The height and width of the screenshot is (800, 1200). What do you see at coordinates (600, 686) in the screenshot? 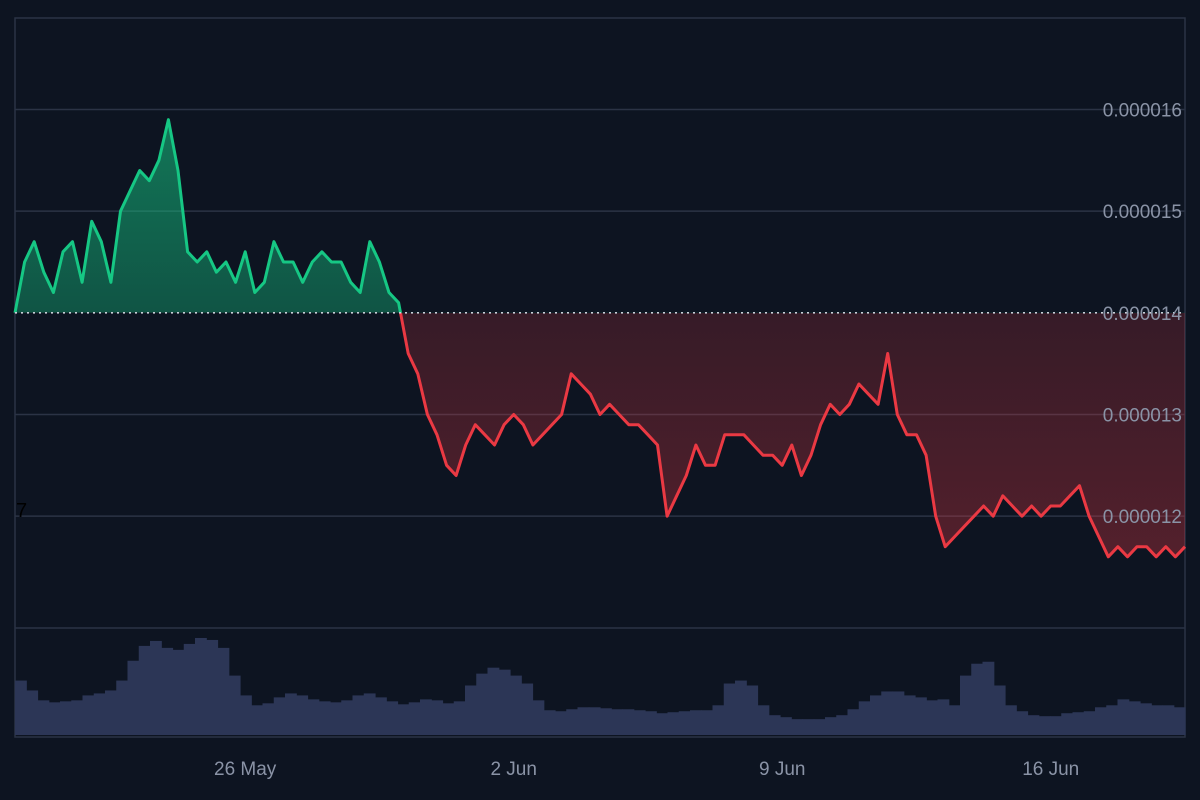
I see `volume-bars` at bounding box center [600, 686].